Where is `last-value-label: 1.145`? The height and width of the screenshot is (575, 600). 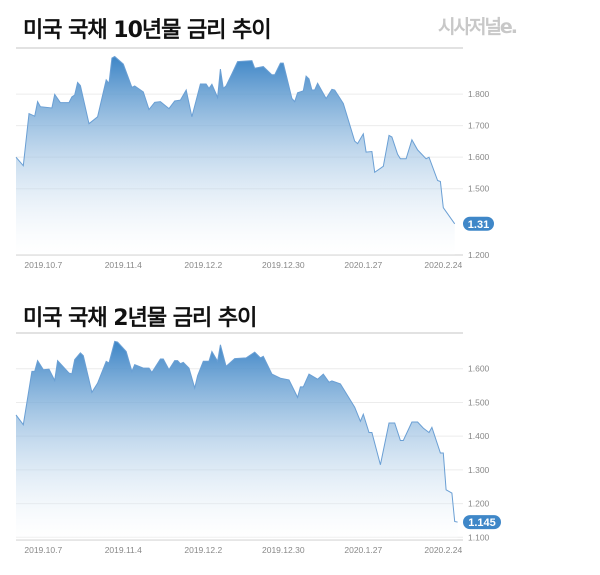 last-value-label: 1.145 is located at coordinates (482, 523).